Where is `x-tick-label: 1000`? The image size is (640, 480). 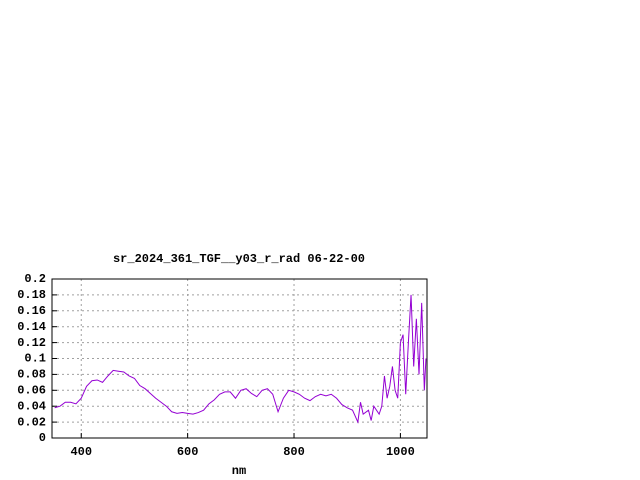
x-tick-label: 1000 is located at coordinates (400, 452).